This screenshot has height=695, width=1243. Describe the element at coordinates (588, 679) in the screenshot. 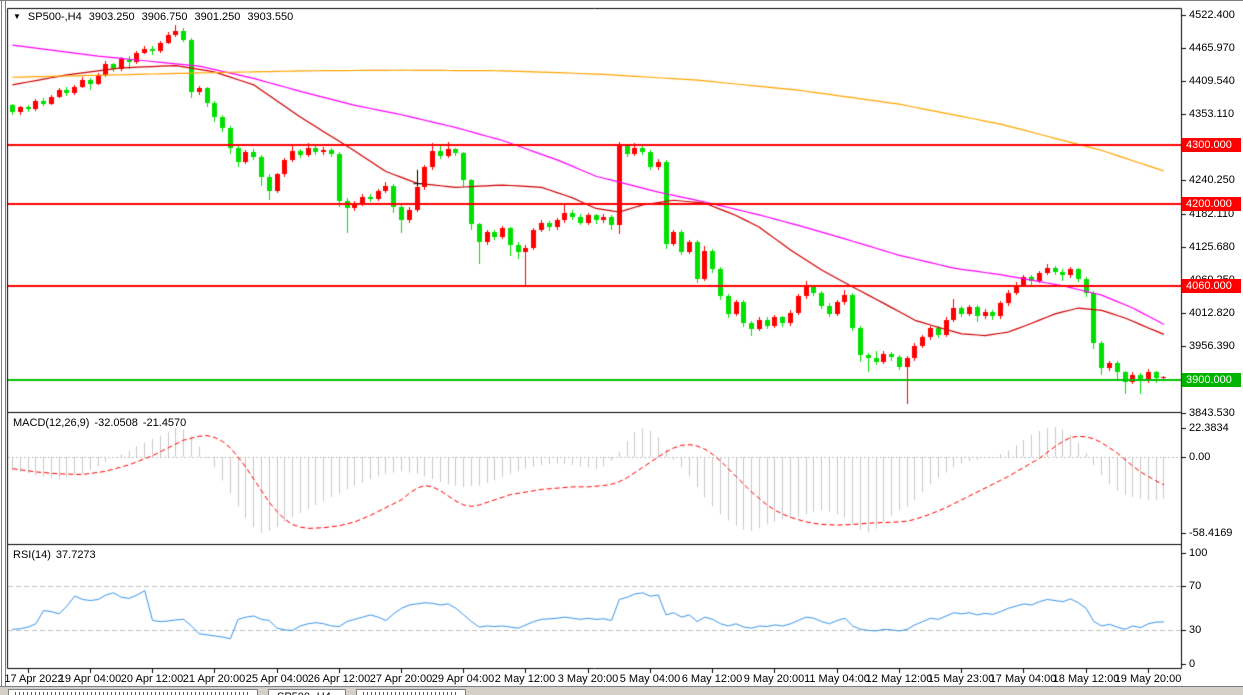

I see `time-tick-label: 3 May 20:00` at that location.